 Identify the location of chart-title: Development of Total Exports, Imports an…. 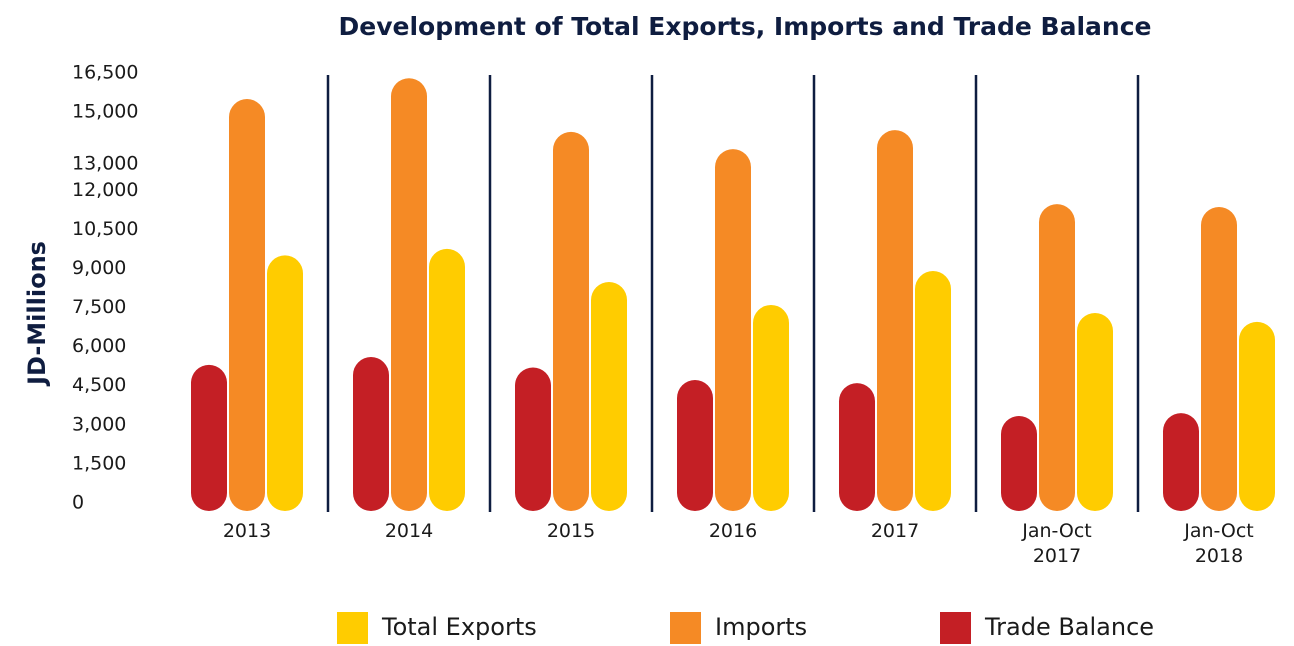
(744, 26).